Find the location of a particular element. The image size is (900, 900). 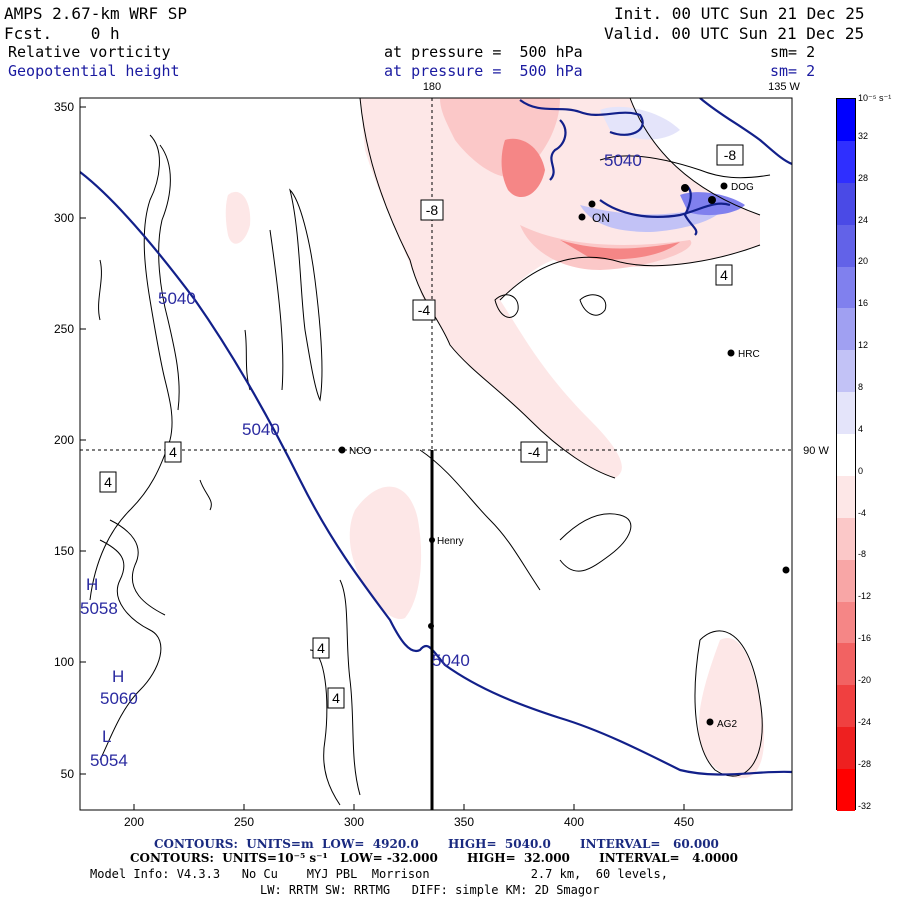

x-tick-label: 400 is located at coordinates (574, 822).